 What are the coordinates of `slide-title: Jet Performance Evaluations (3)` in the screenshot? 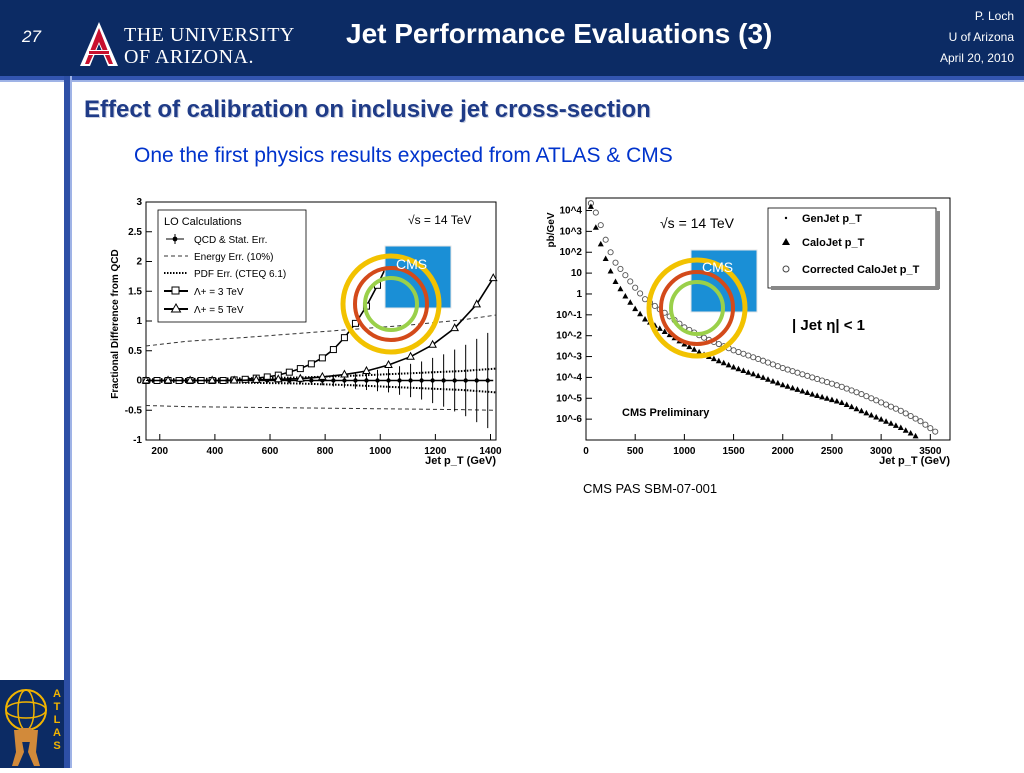 It's located at (559, 33).